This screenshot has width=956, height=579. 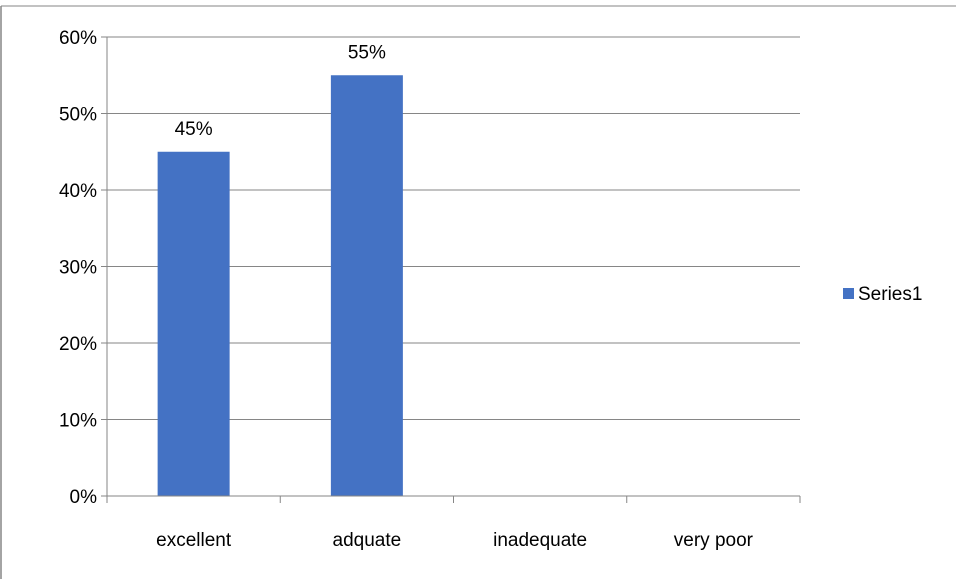 I want to click on y-tick-label: 40%, so click(x=78, y=191).